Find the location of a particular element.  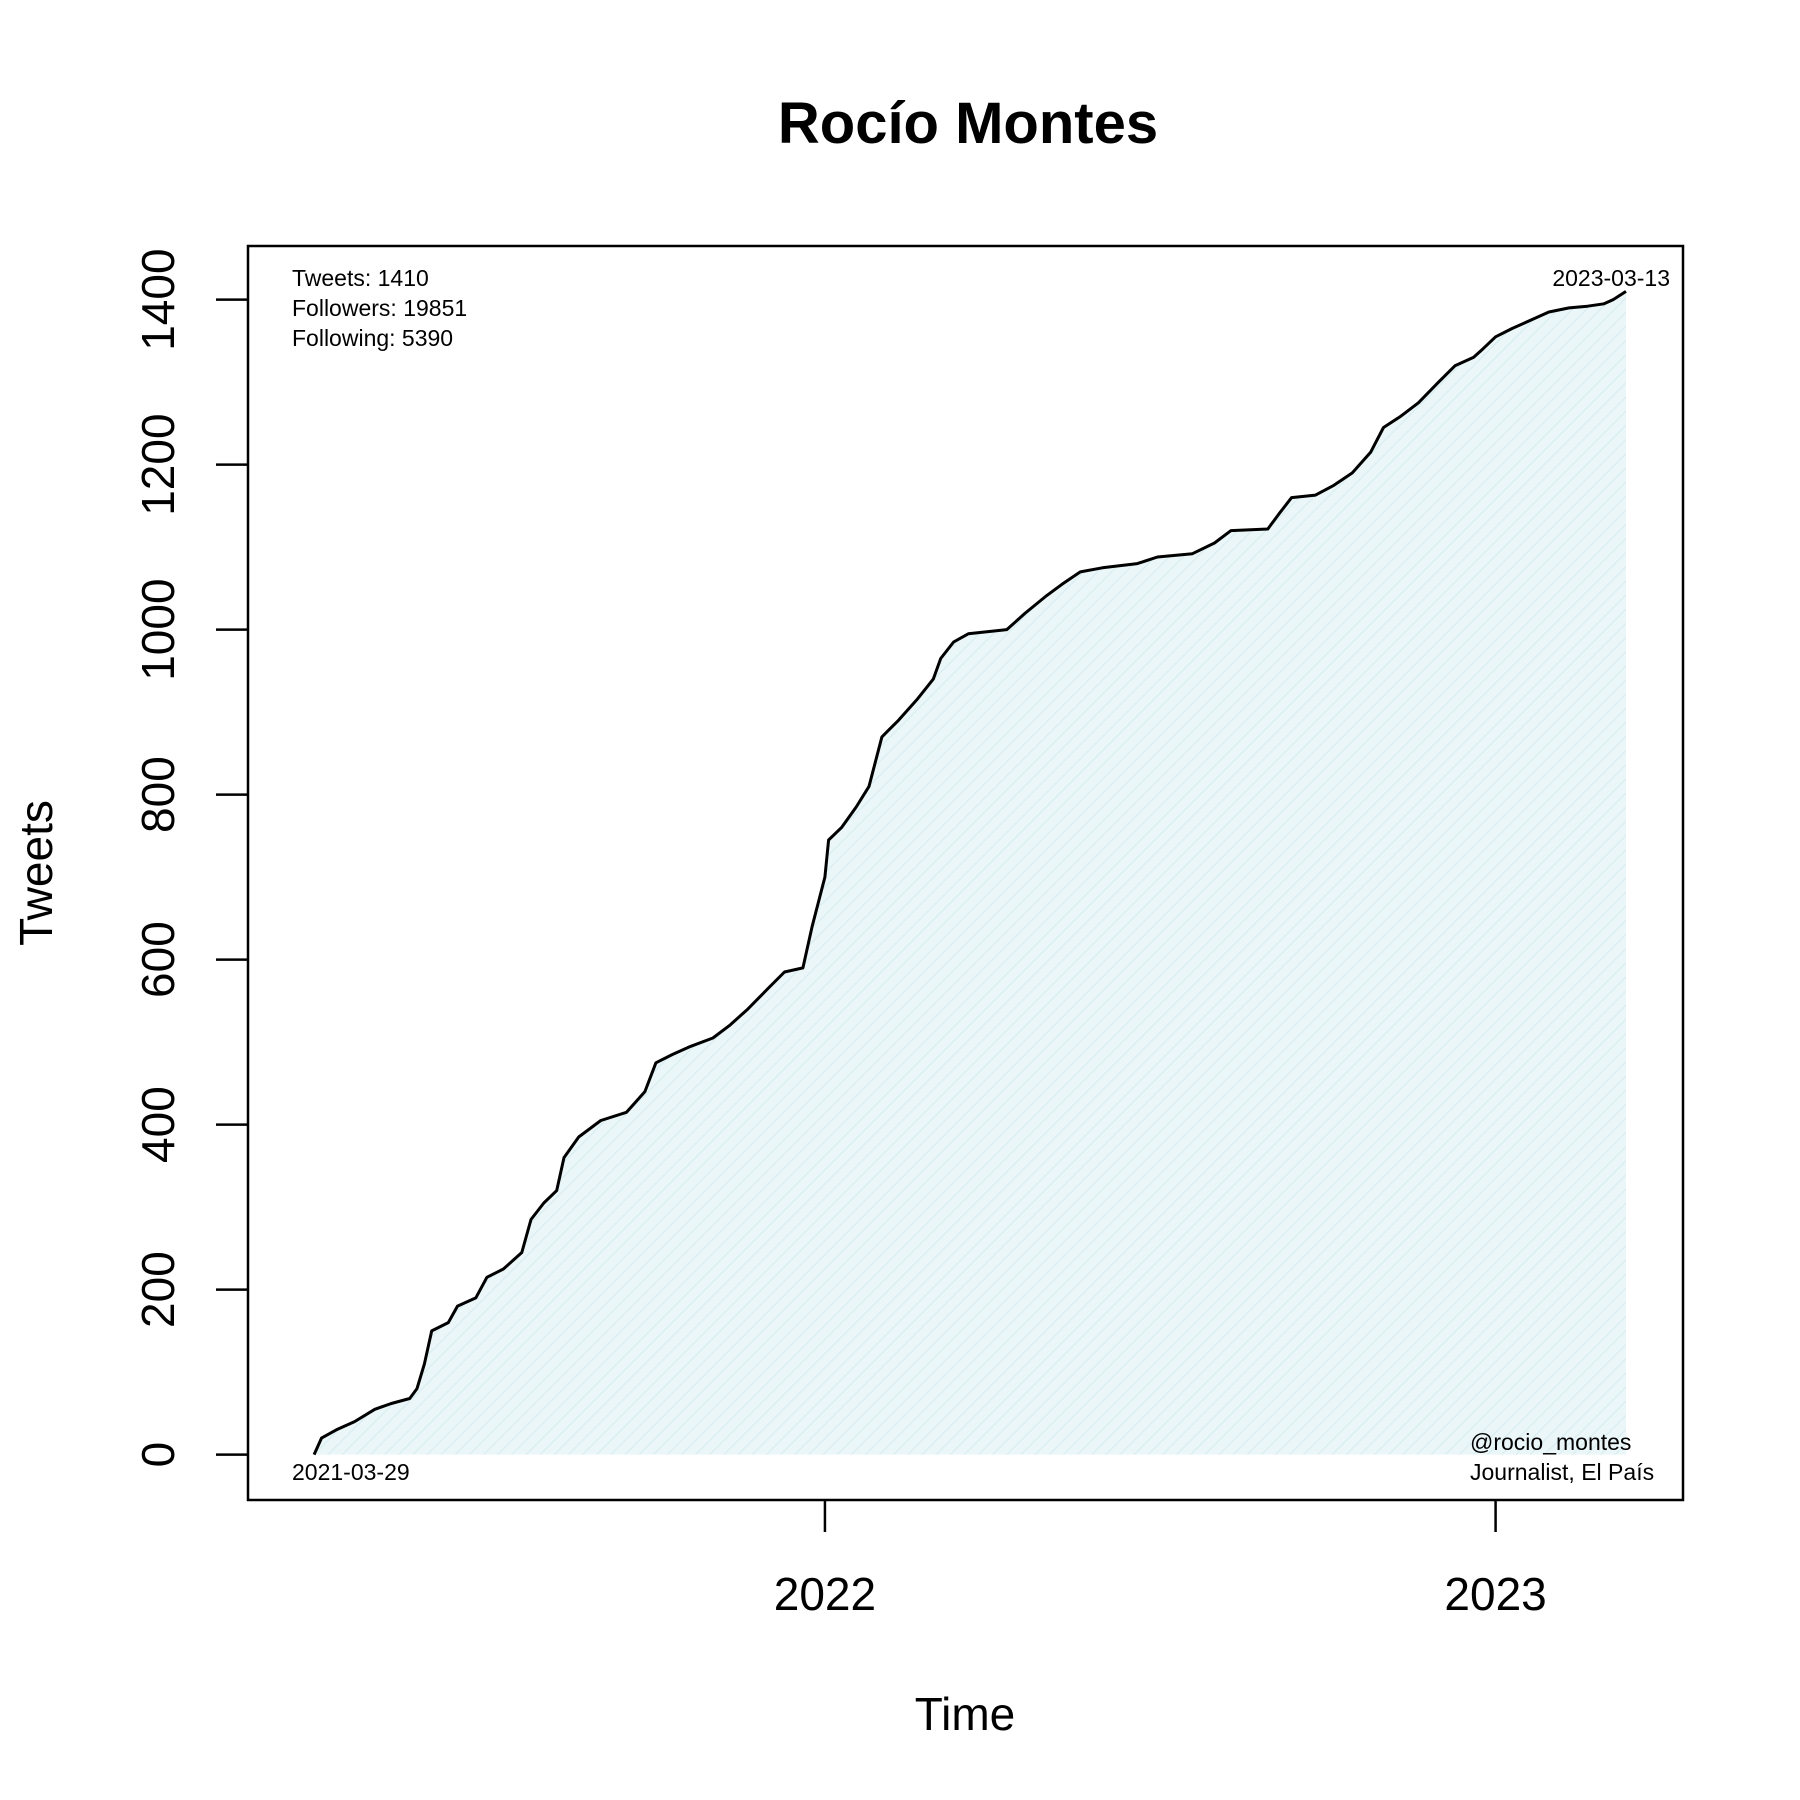

y-tick-label: 1400 is located at coordinates (158, 299).